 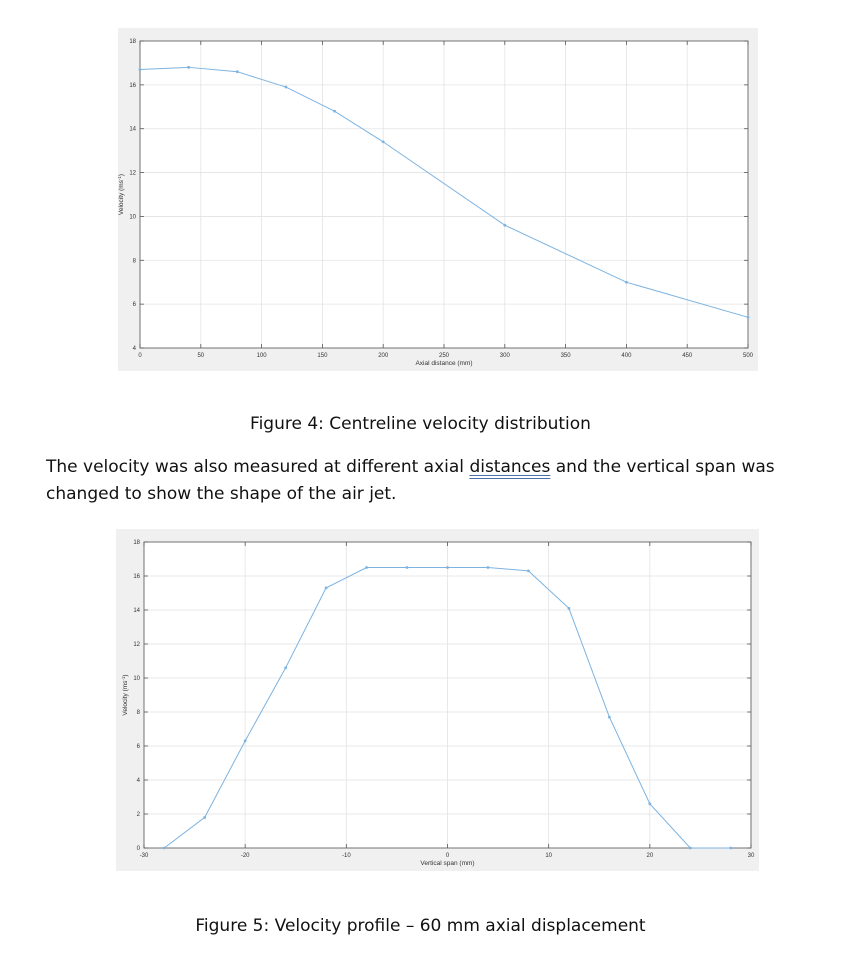 I want to click on x-tick-label: 250, so click(x=444, y=356).